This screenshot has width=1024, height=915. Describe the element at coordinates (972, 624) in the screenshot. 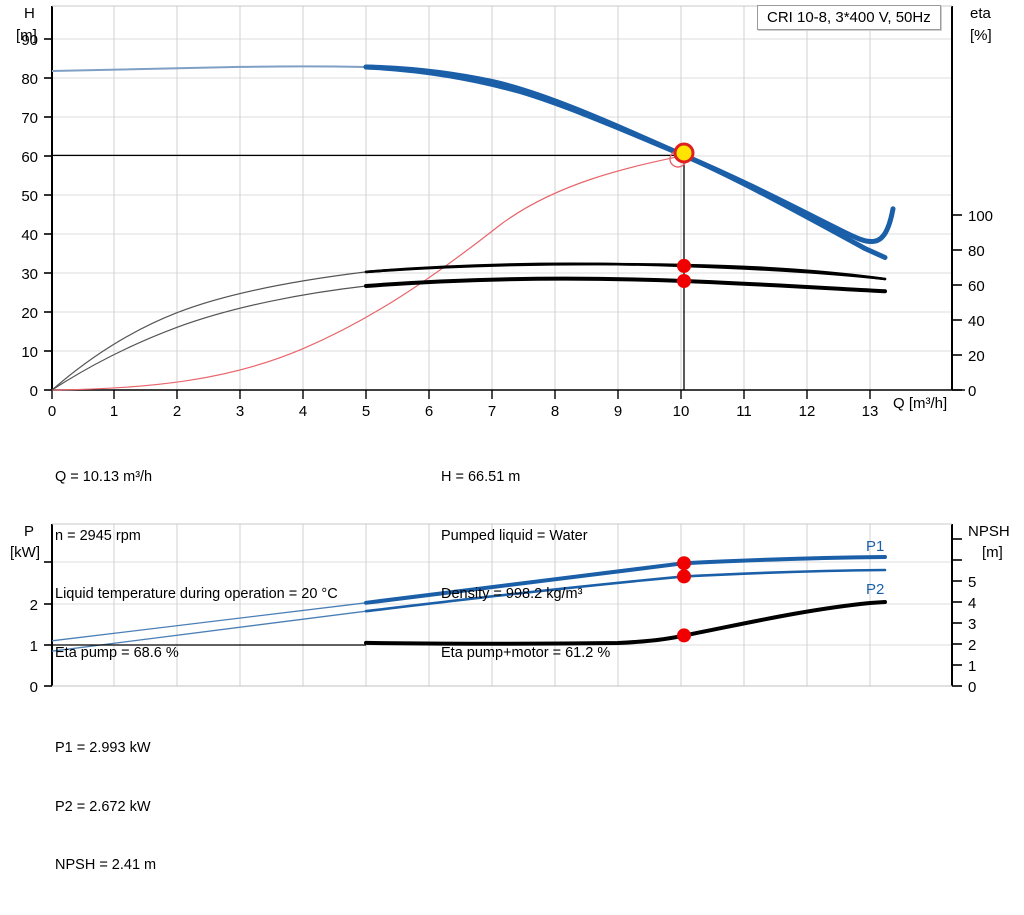

I see `npsh-tick-3: 3` at that location.